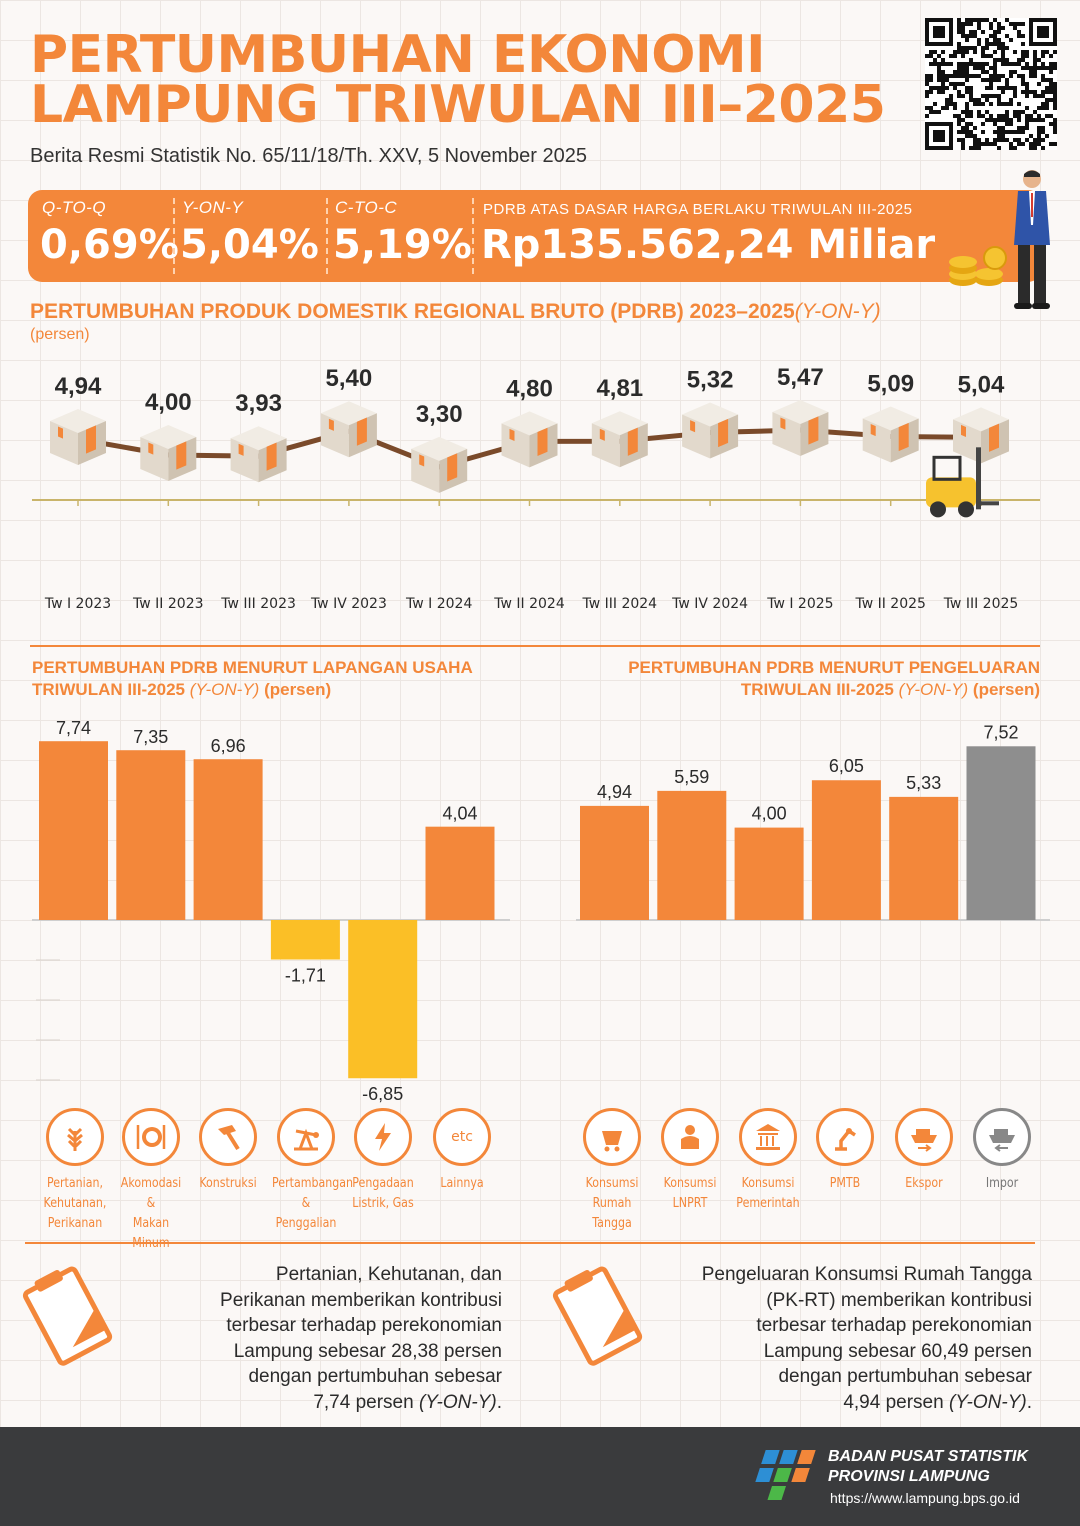 The image size is (1080, 1526). Describe the element at coordinates (459, 814) in the screenshot. I see `sector-bar-label: 4,04` at that location.